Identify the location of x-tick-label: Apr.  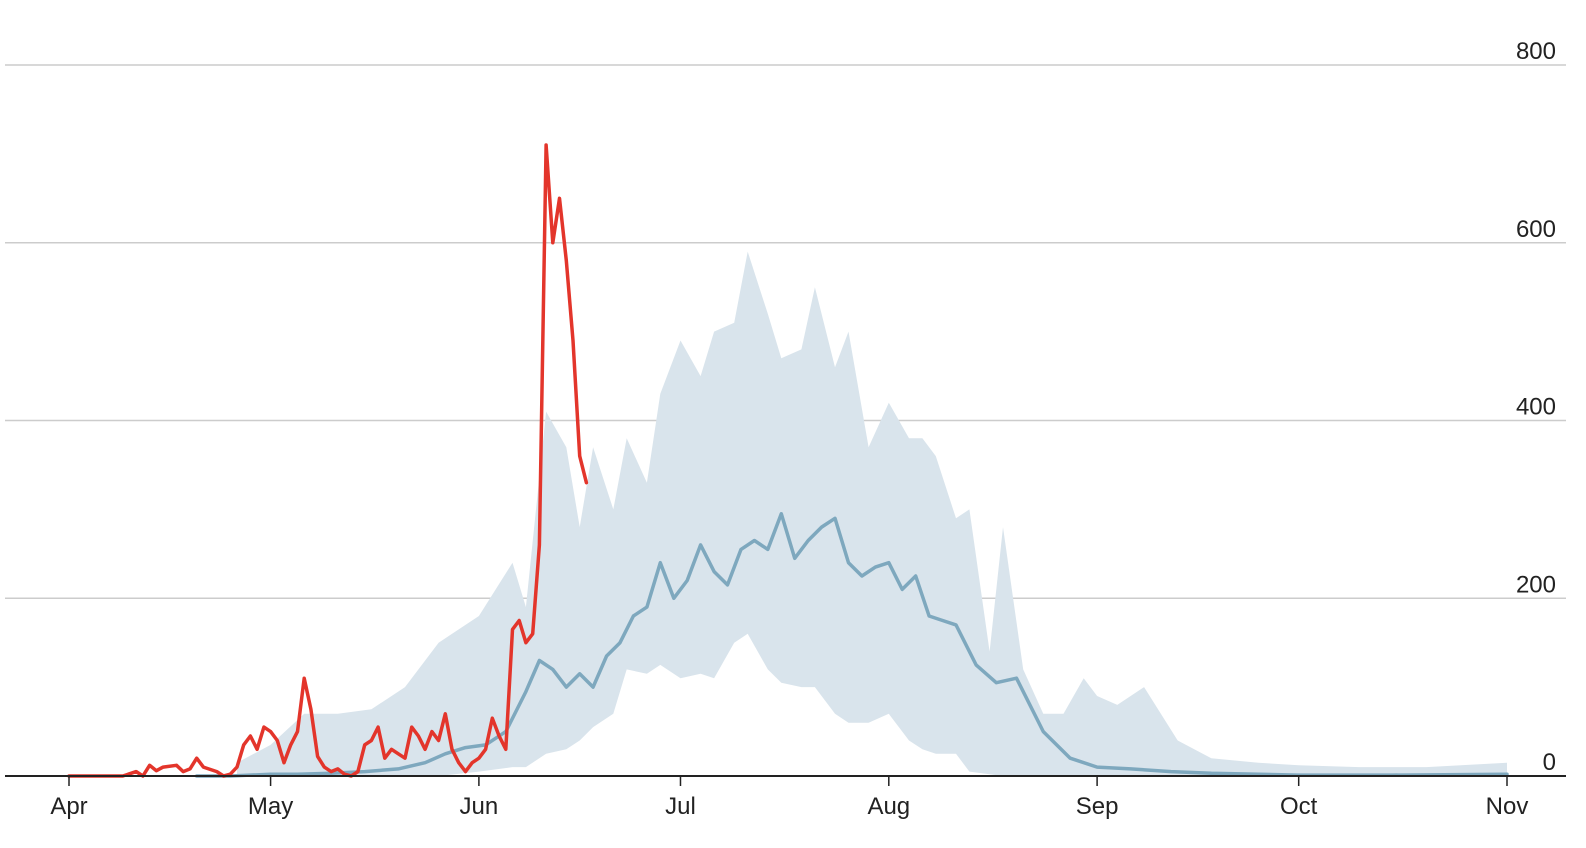
(68, 806).